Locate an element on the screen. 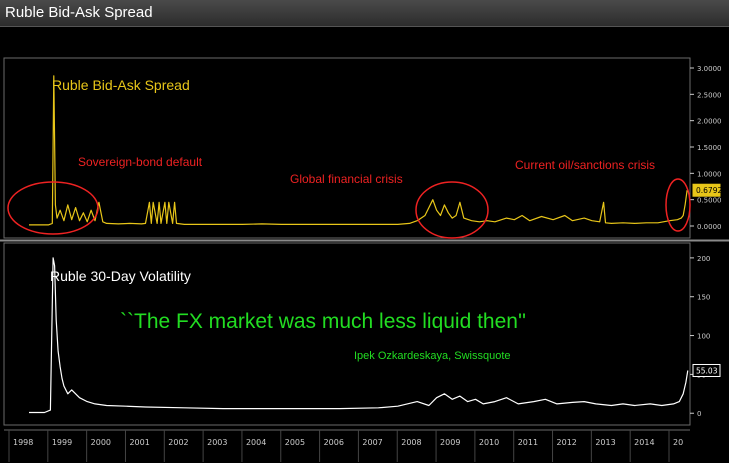 The height and width of the screenshot is (463, 729). x-tick-label: 2001 is located at coordinates (139, 442).